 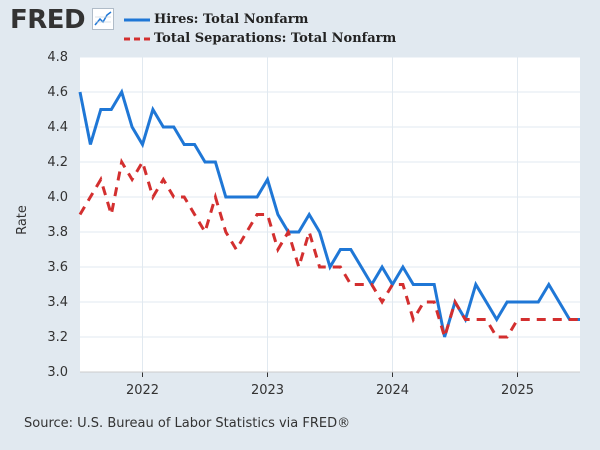 What do you see at coordinates (231, 19) in the screenshot?
I see `legend-label-hires: Hires: Total Nonfarm` at bounding box center [231, 19].